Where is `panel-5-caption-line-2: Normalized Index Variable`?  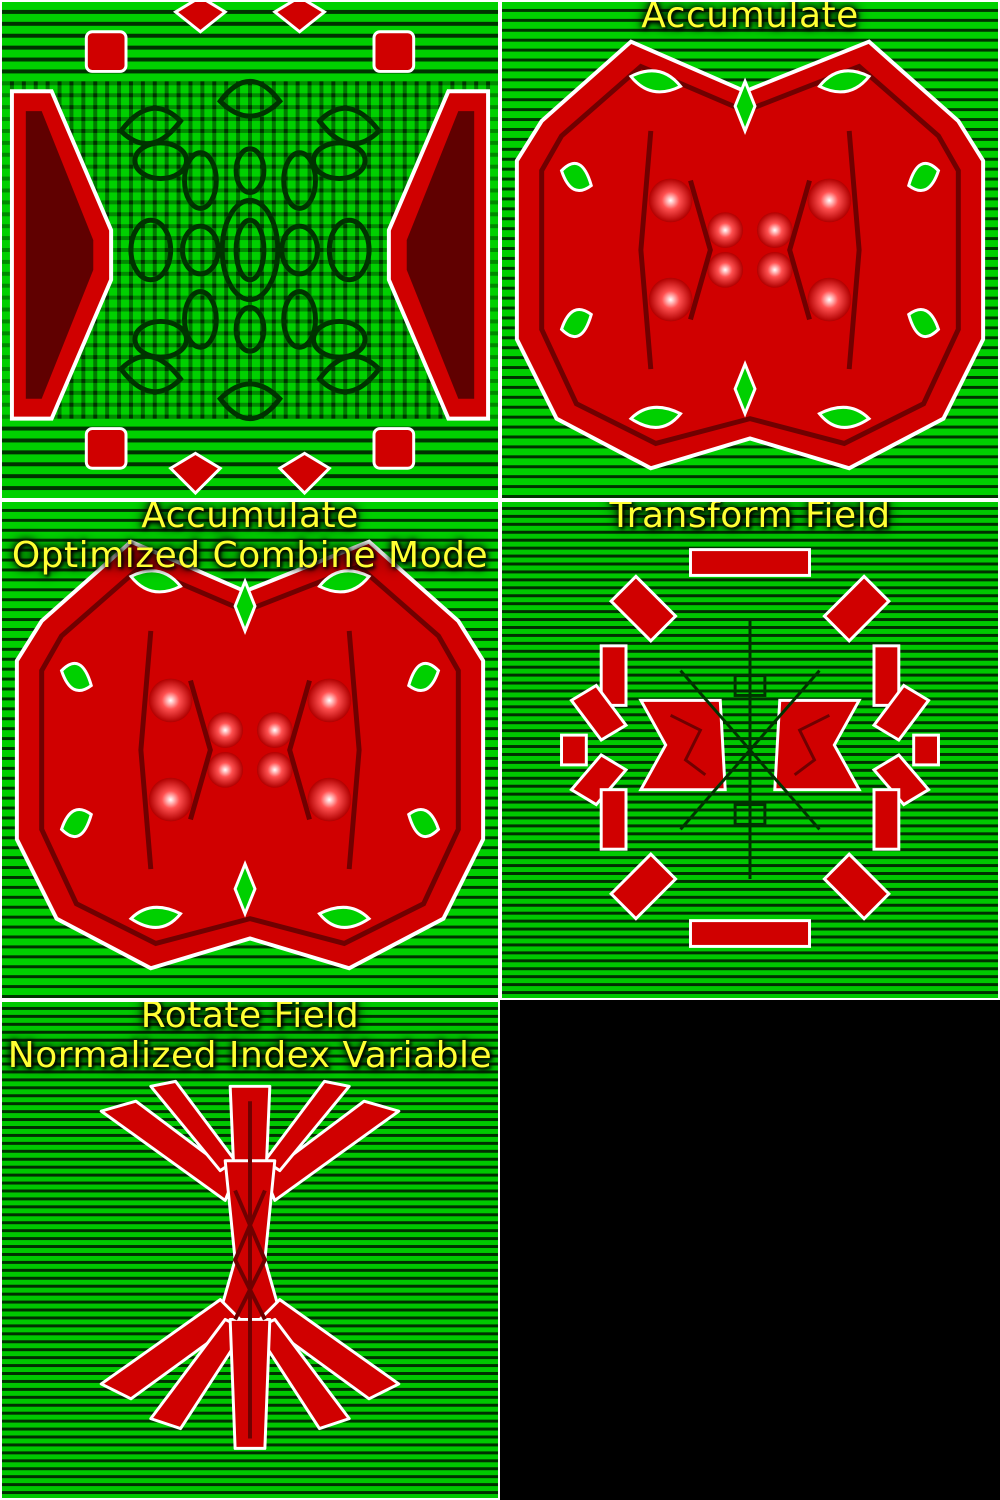 panel-5-caption-line-2: Normalized Index Variable is located at coordinates (250, 1055).